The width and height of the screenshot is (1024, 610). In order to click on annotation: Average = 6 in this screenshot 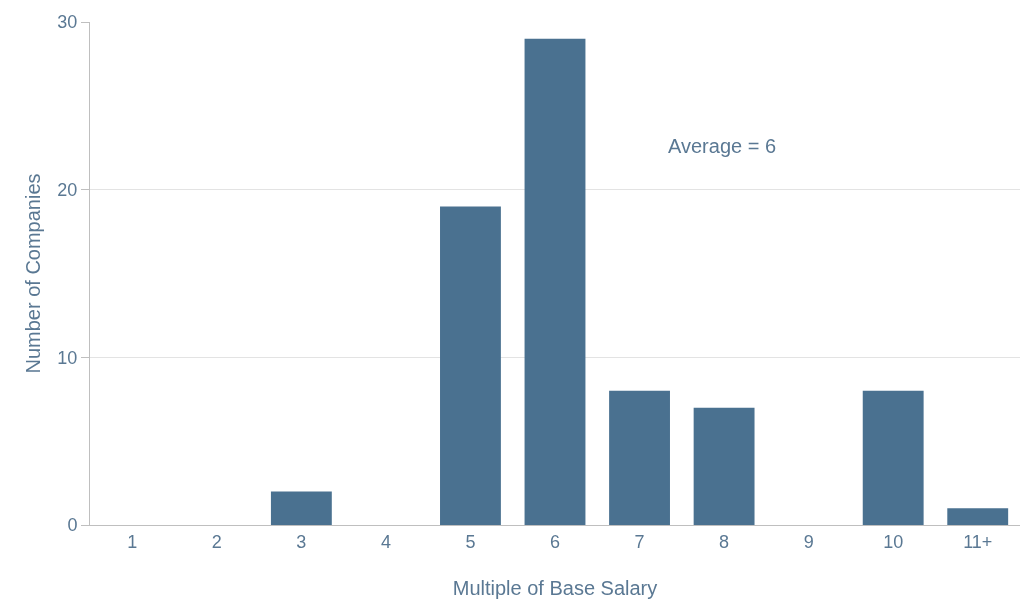, I will do `click(722, 146)`.